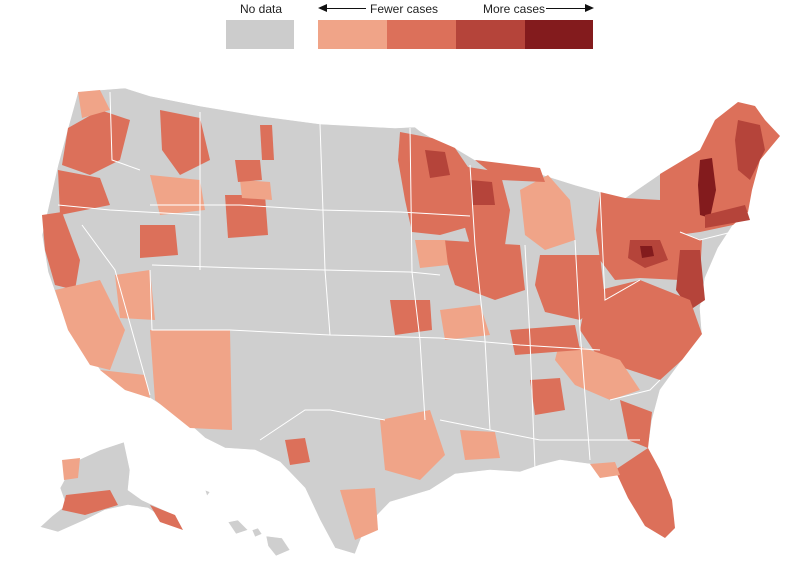 The width and height of the screenshot is (792, 568). Describe the element at coordinates (566, 8) in the screenshot. I see `arrow-right-line` at that location.